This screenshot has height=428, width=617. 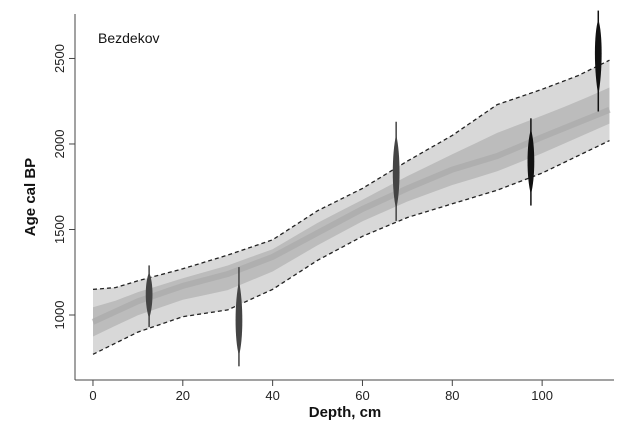 What do you see at coordinates (59, 315) in the screenshot?
I see `y-tick-label: 1000` at bounding box center [59, 315].